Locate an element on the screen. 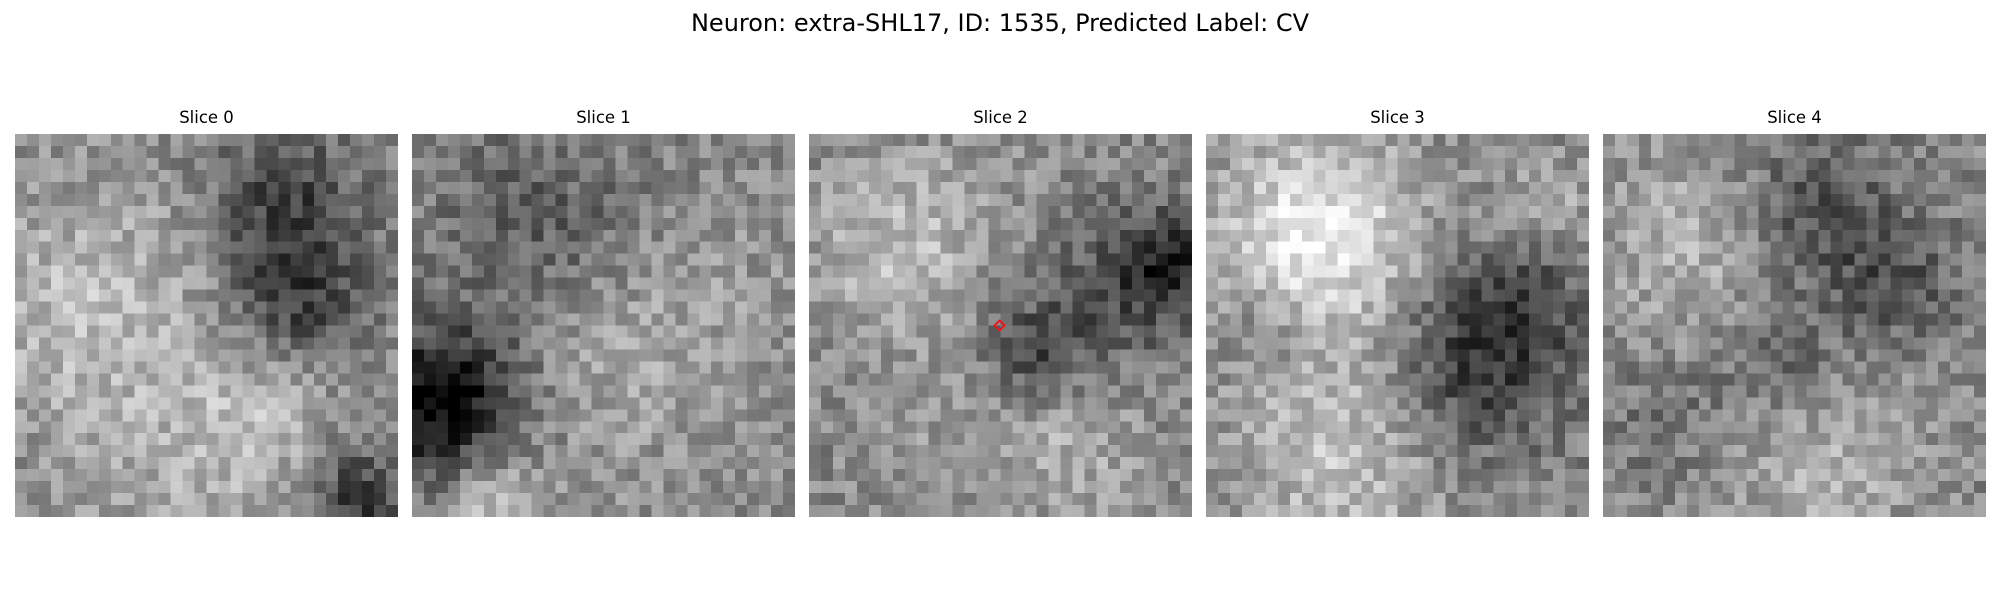  slice-panel-3: Slice 3 is located at coordinates (1397, 118).